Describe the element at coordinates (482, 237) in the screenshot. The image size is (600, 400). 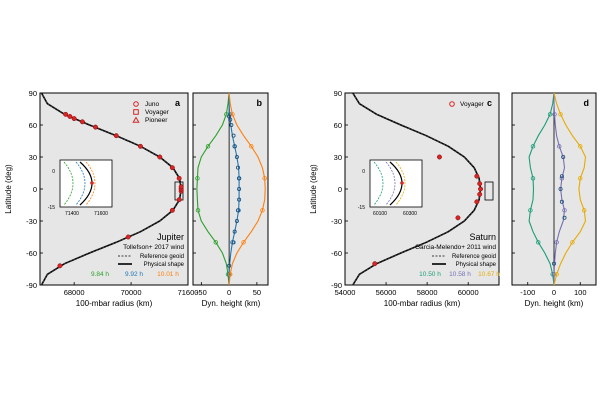
I see `panel-c-planet: Saturn` at that location.